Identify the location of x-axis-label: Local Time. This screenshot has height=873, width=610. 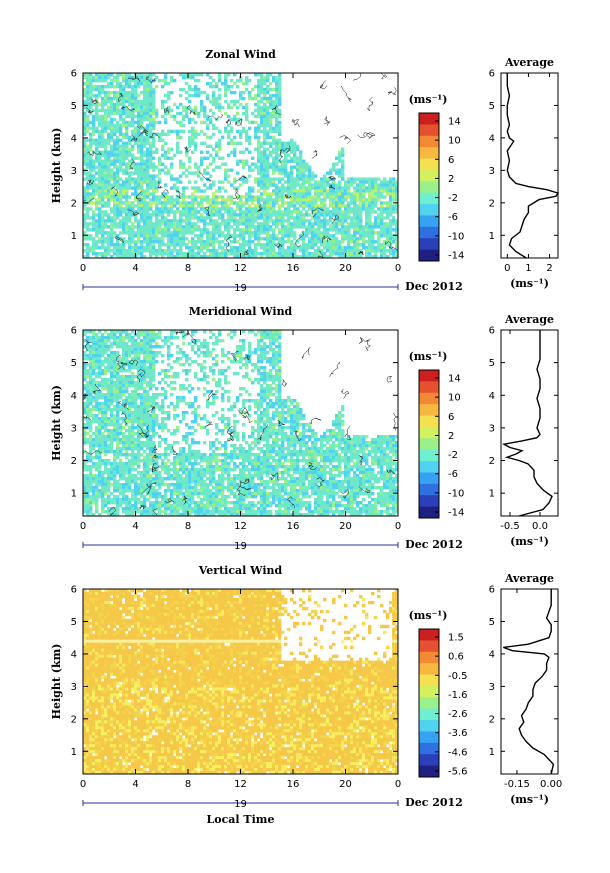
(241, 819).